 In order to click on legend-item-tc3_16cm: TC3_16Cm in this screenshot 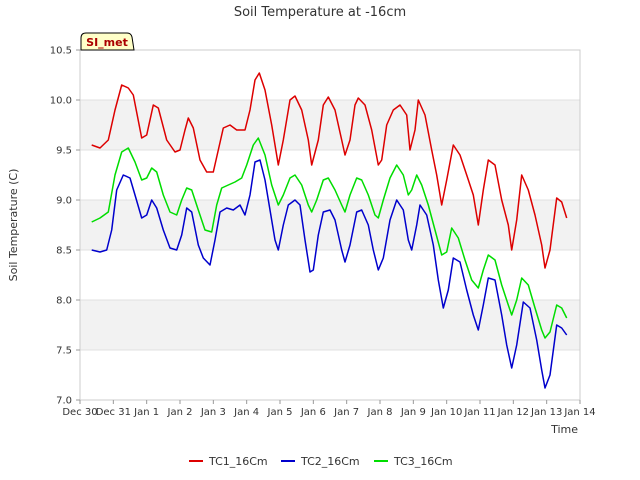, I will do `click(413, 461)`.